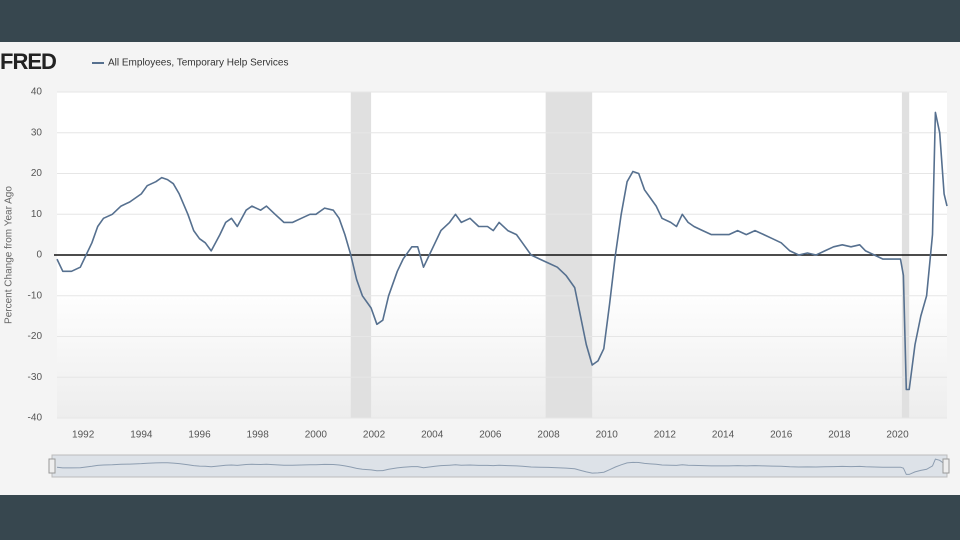 This screenshot has height=540, width=960. Describe the element at coordinates (490, 435) in the screenshot. I see `x-tick-label: 2006` at that location.